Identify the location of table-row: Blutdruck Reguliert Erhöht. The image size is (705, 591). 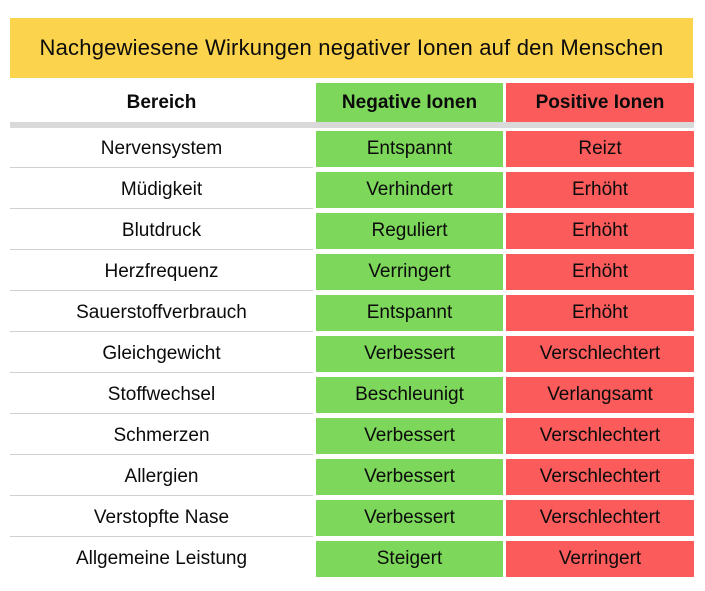
(352, 231).